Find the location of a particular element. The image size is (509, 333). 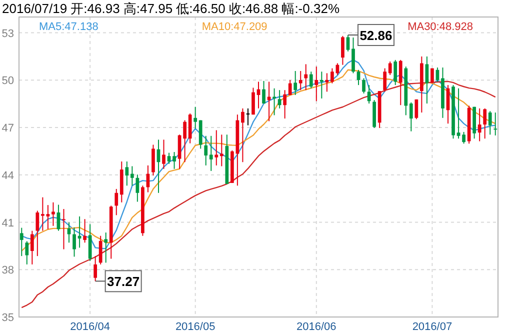

y-tick-label: 38 is located at coordinates (8, 270).